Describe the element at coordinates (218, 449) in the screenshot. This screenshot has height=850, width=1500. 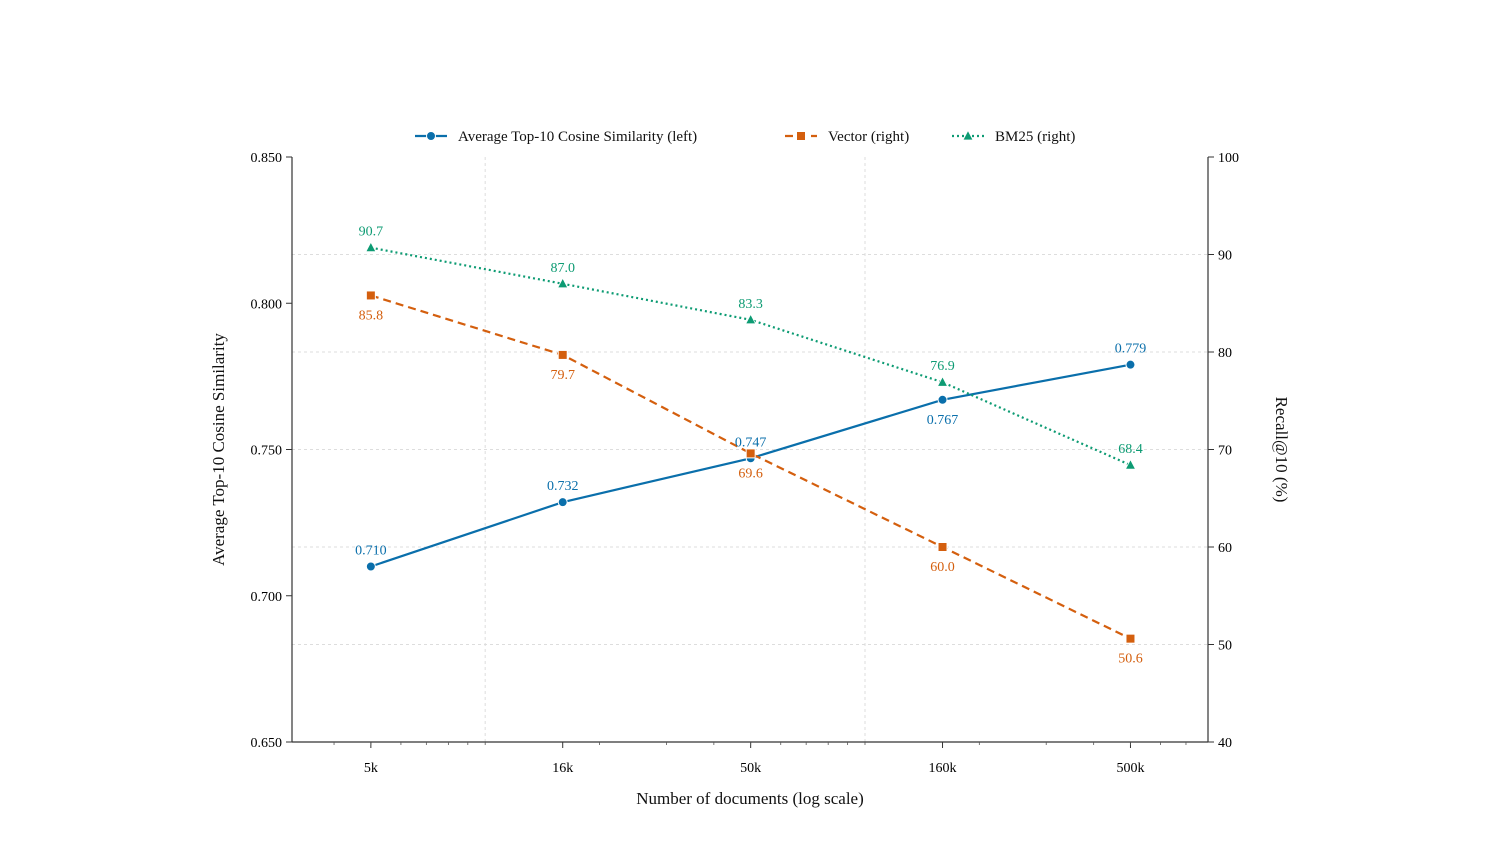
I see `left-y-axis-label: Average Top-10 Cosine Similarity` at that location.